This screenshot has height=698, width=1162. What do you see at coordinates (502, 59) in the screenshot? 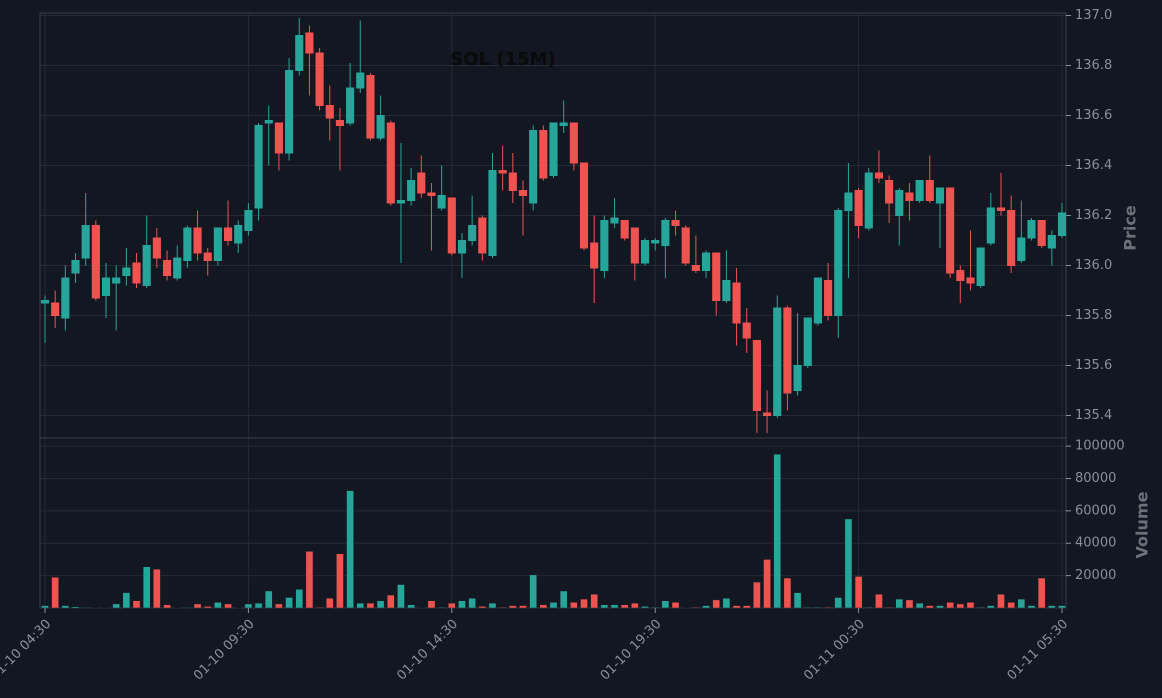
I see `chart-title: SOL (15M)` at bounding box center [502, 59].